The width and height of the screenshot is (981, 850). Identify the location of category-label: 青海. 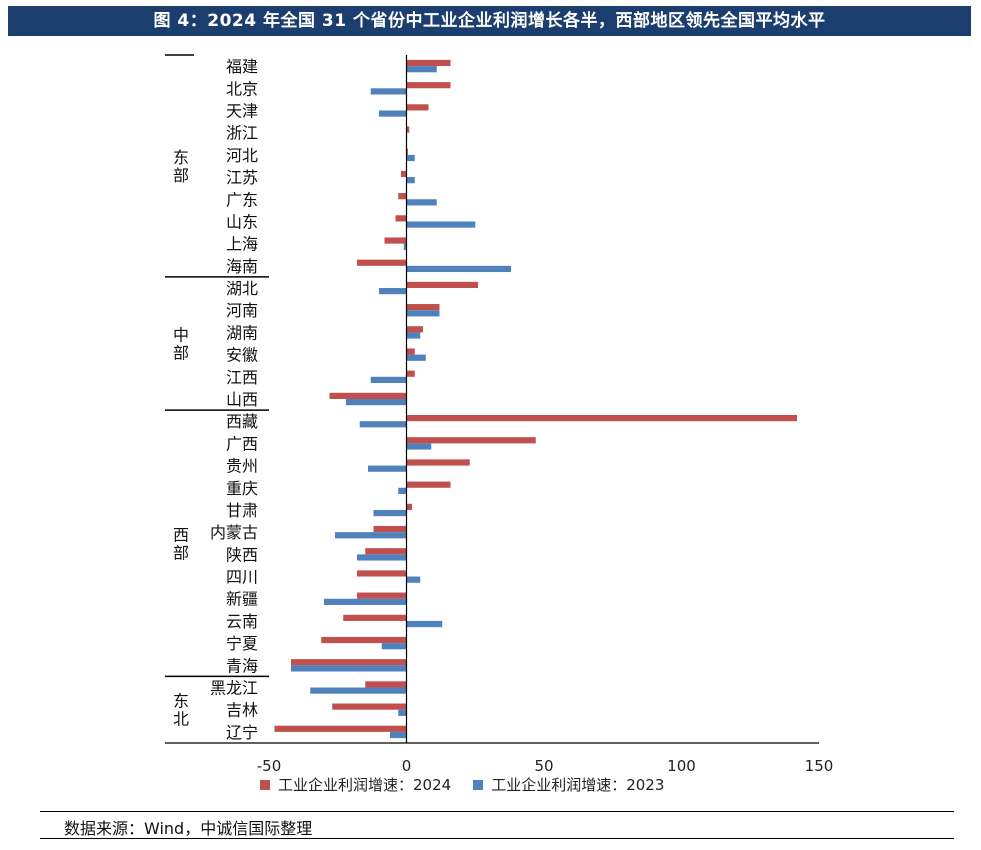
(242, 665).